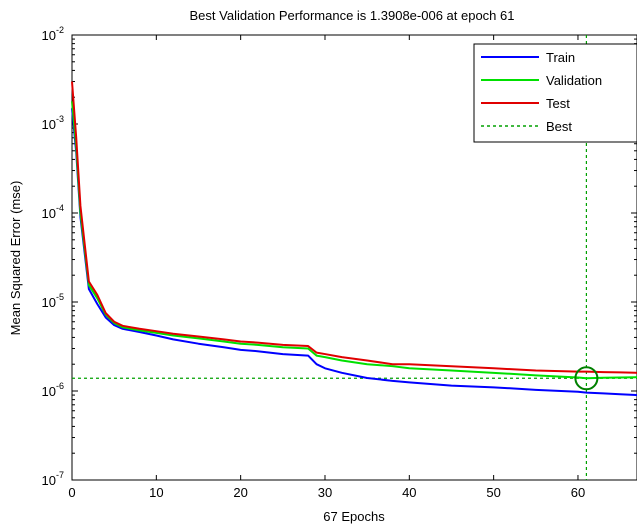 The width and height of the screenshot is (637, 525). Describe the element at coordinates (578, 492) in the screenshot. I see `x-tick-label: 60` at that location.